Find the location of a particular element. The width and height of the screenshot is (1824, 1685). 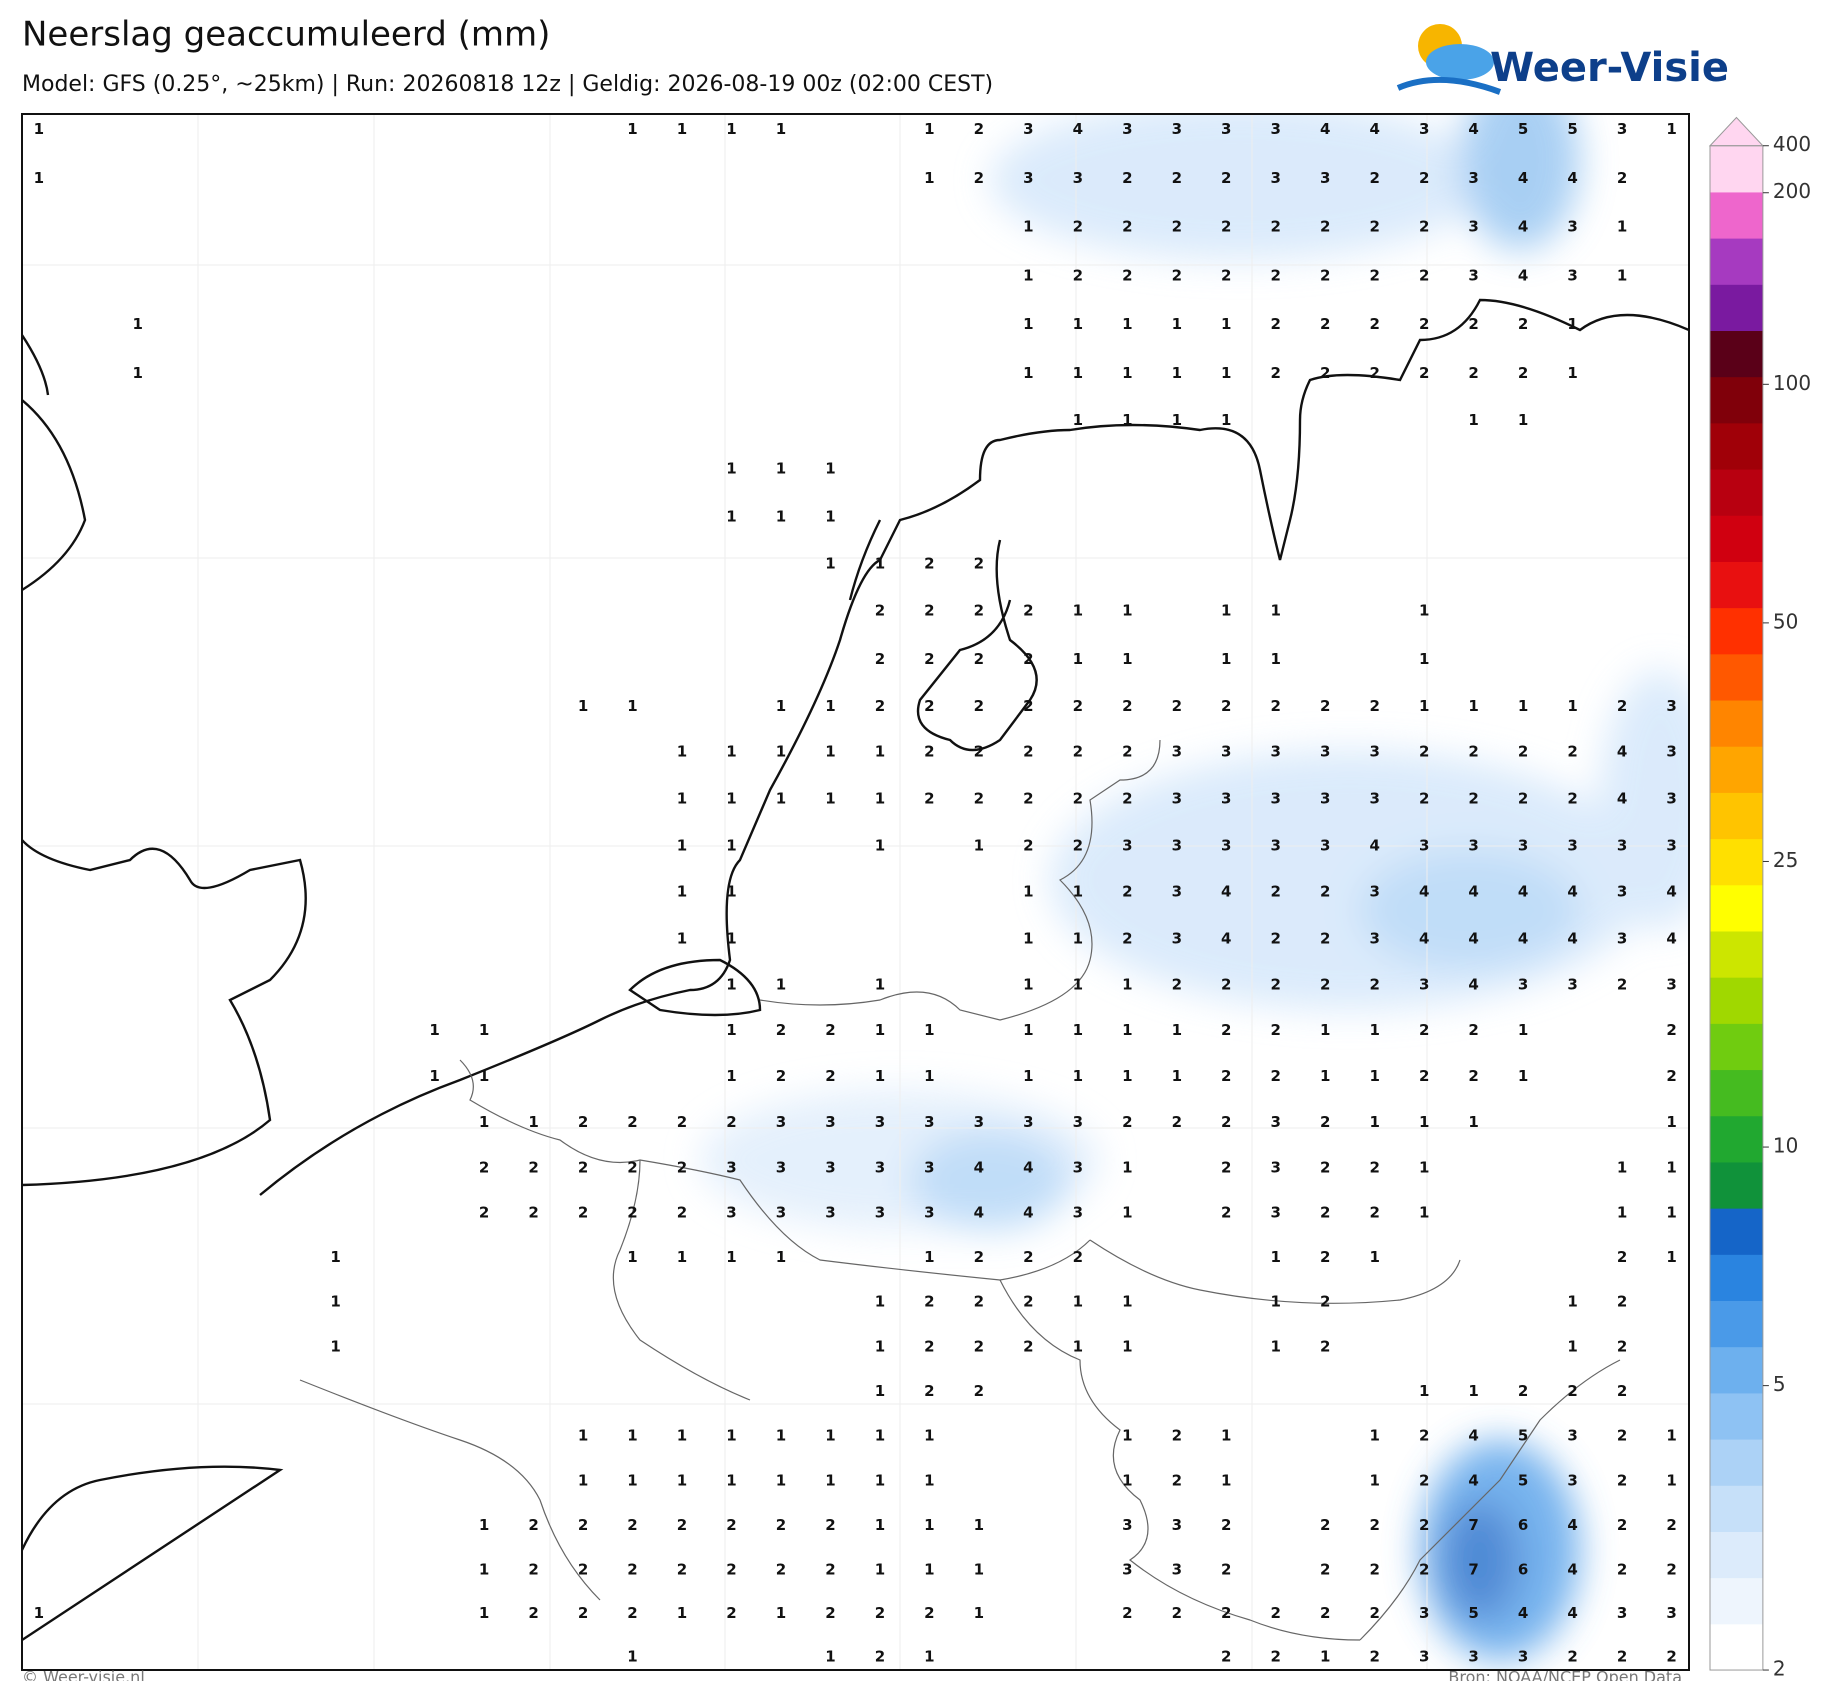

colorbar-label: 400 is located at coordinates (1792, 144).